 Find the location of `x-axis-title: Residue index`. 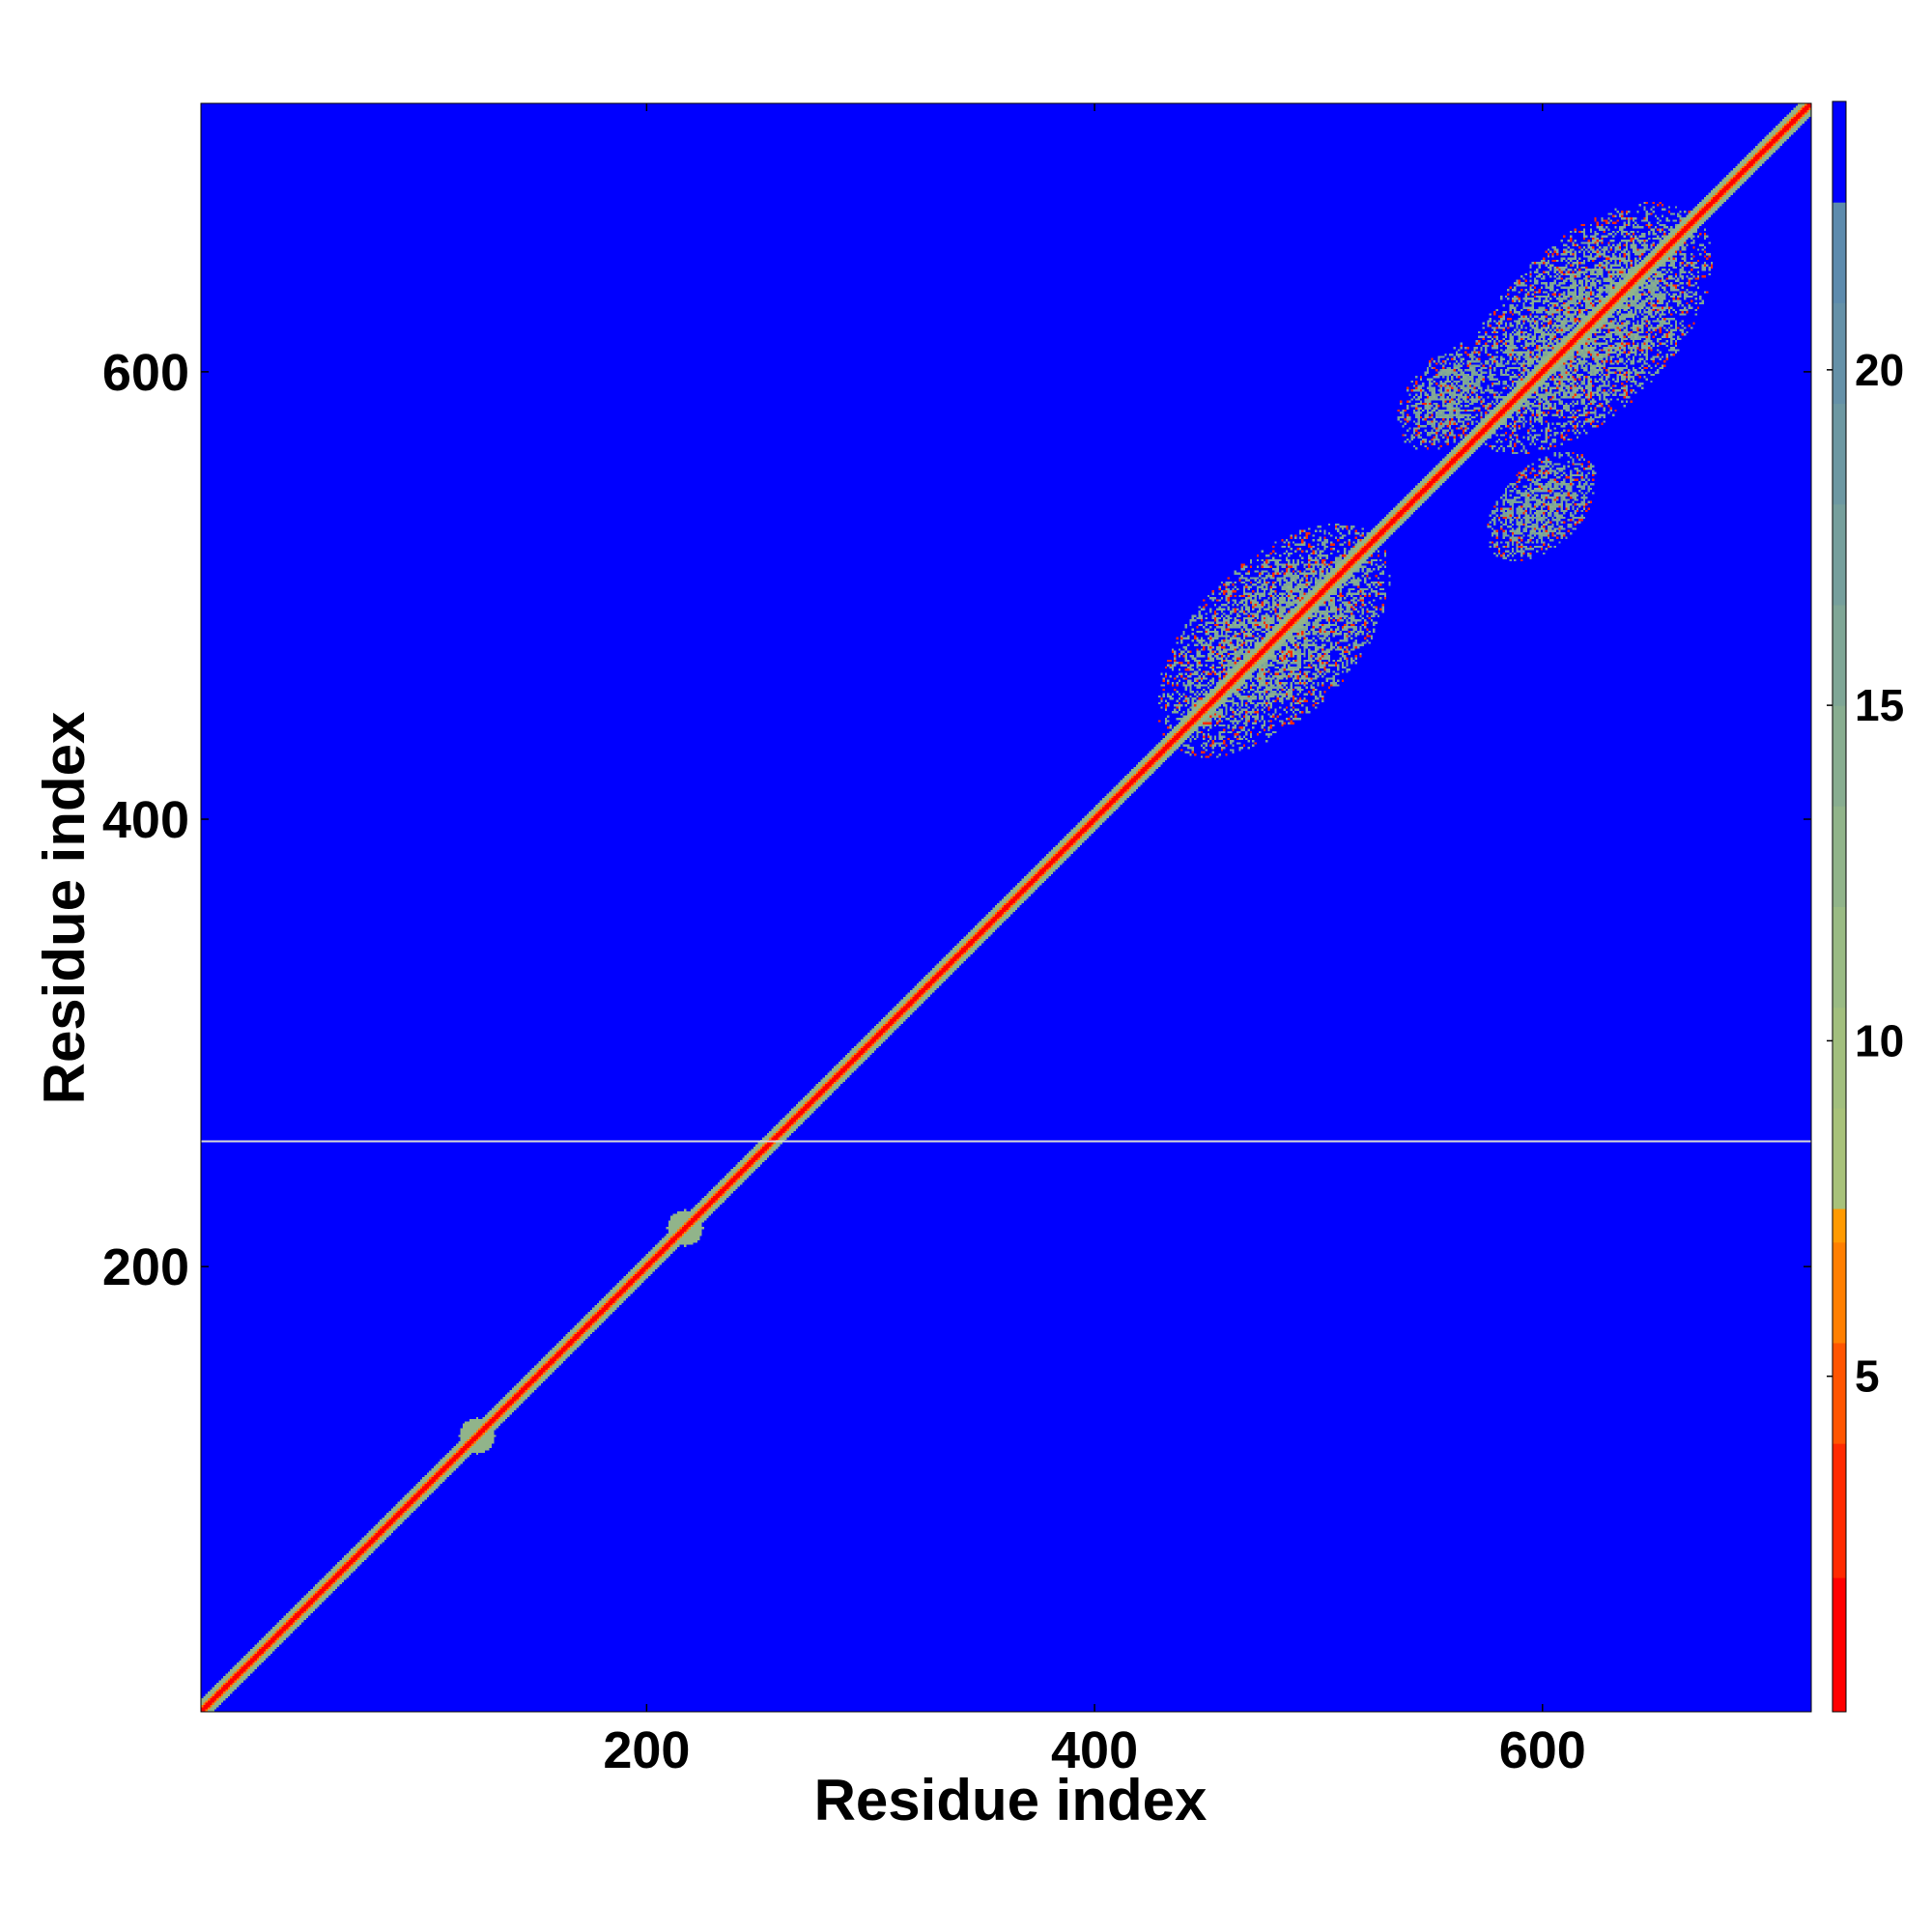

x-axis-title: Residue index is located at coordinates (1011, 1800).